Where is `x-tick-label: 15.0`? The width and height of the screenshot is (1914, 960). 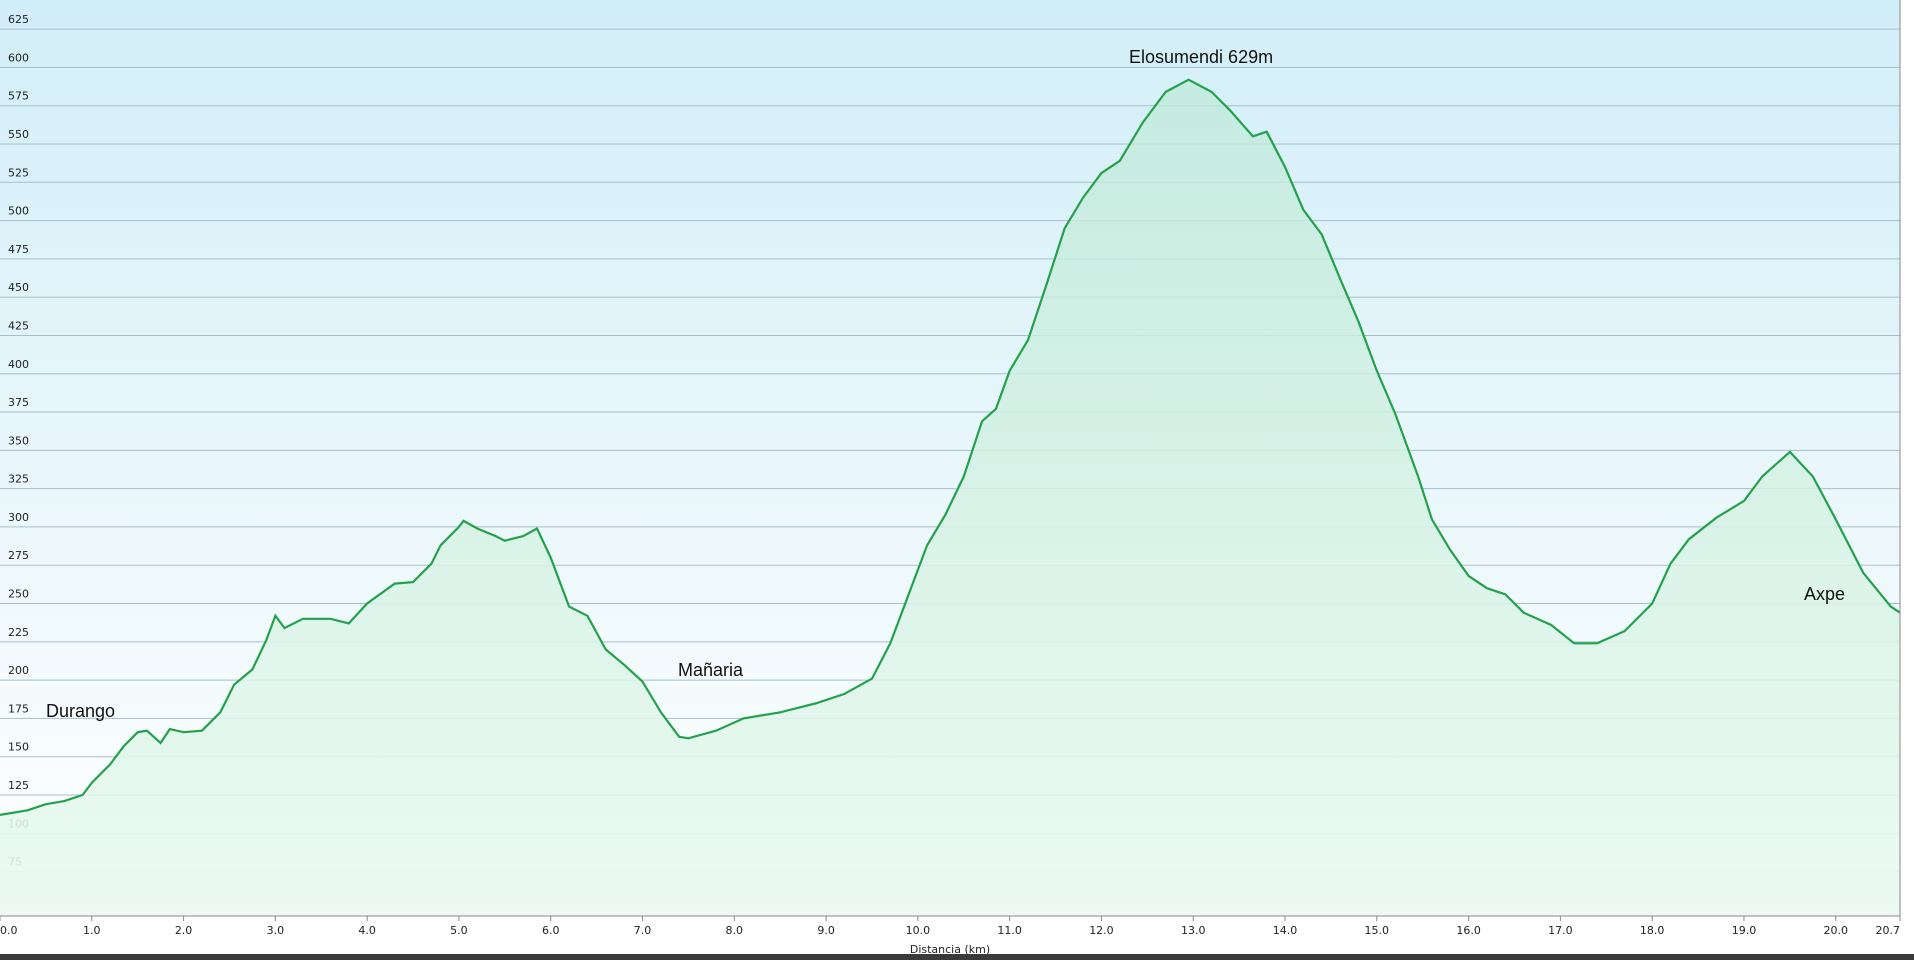
x-tick-label: 15.0 is located at coordinates (1377, 930).